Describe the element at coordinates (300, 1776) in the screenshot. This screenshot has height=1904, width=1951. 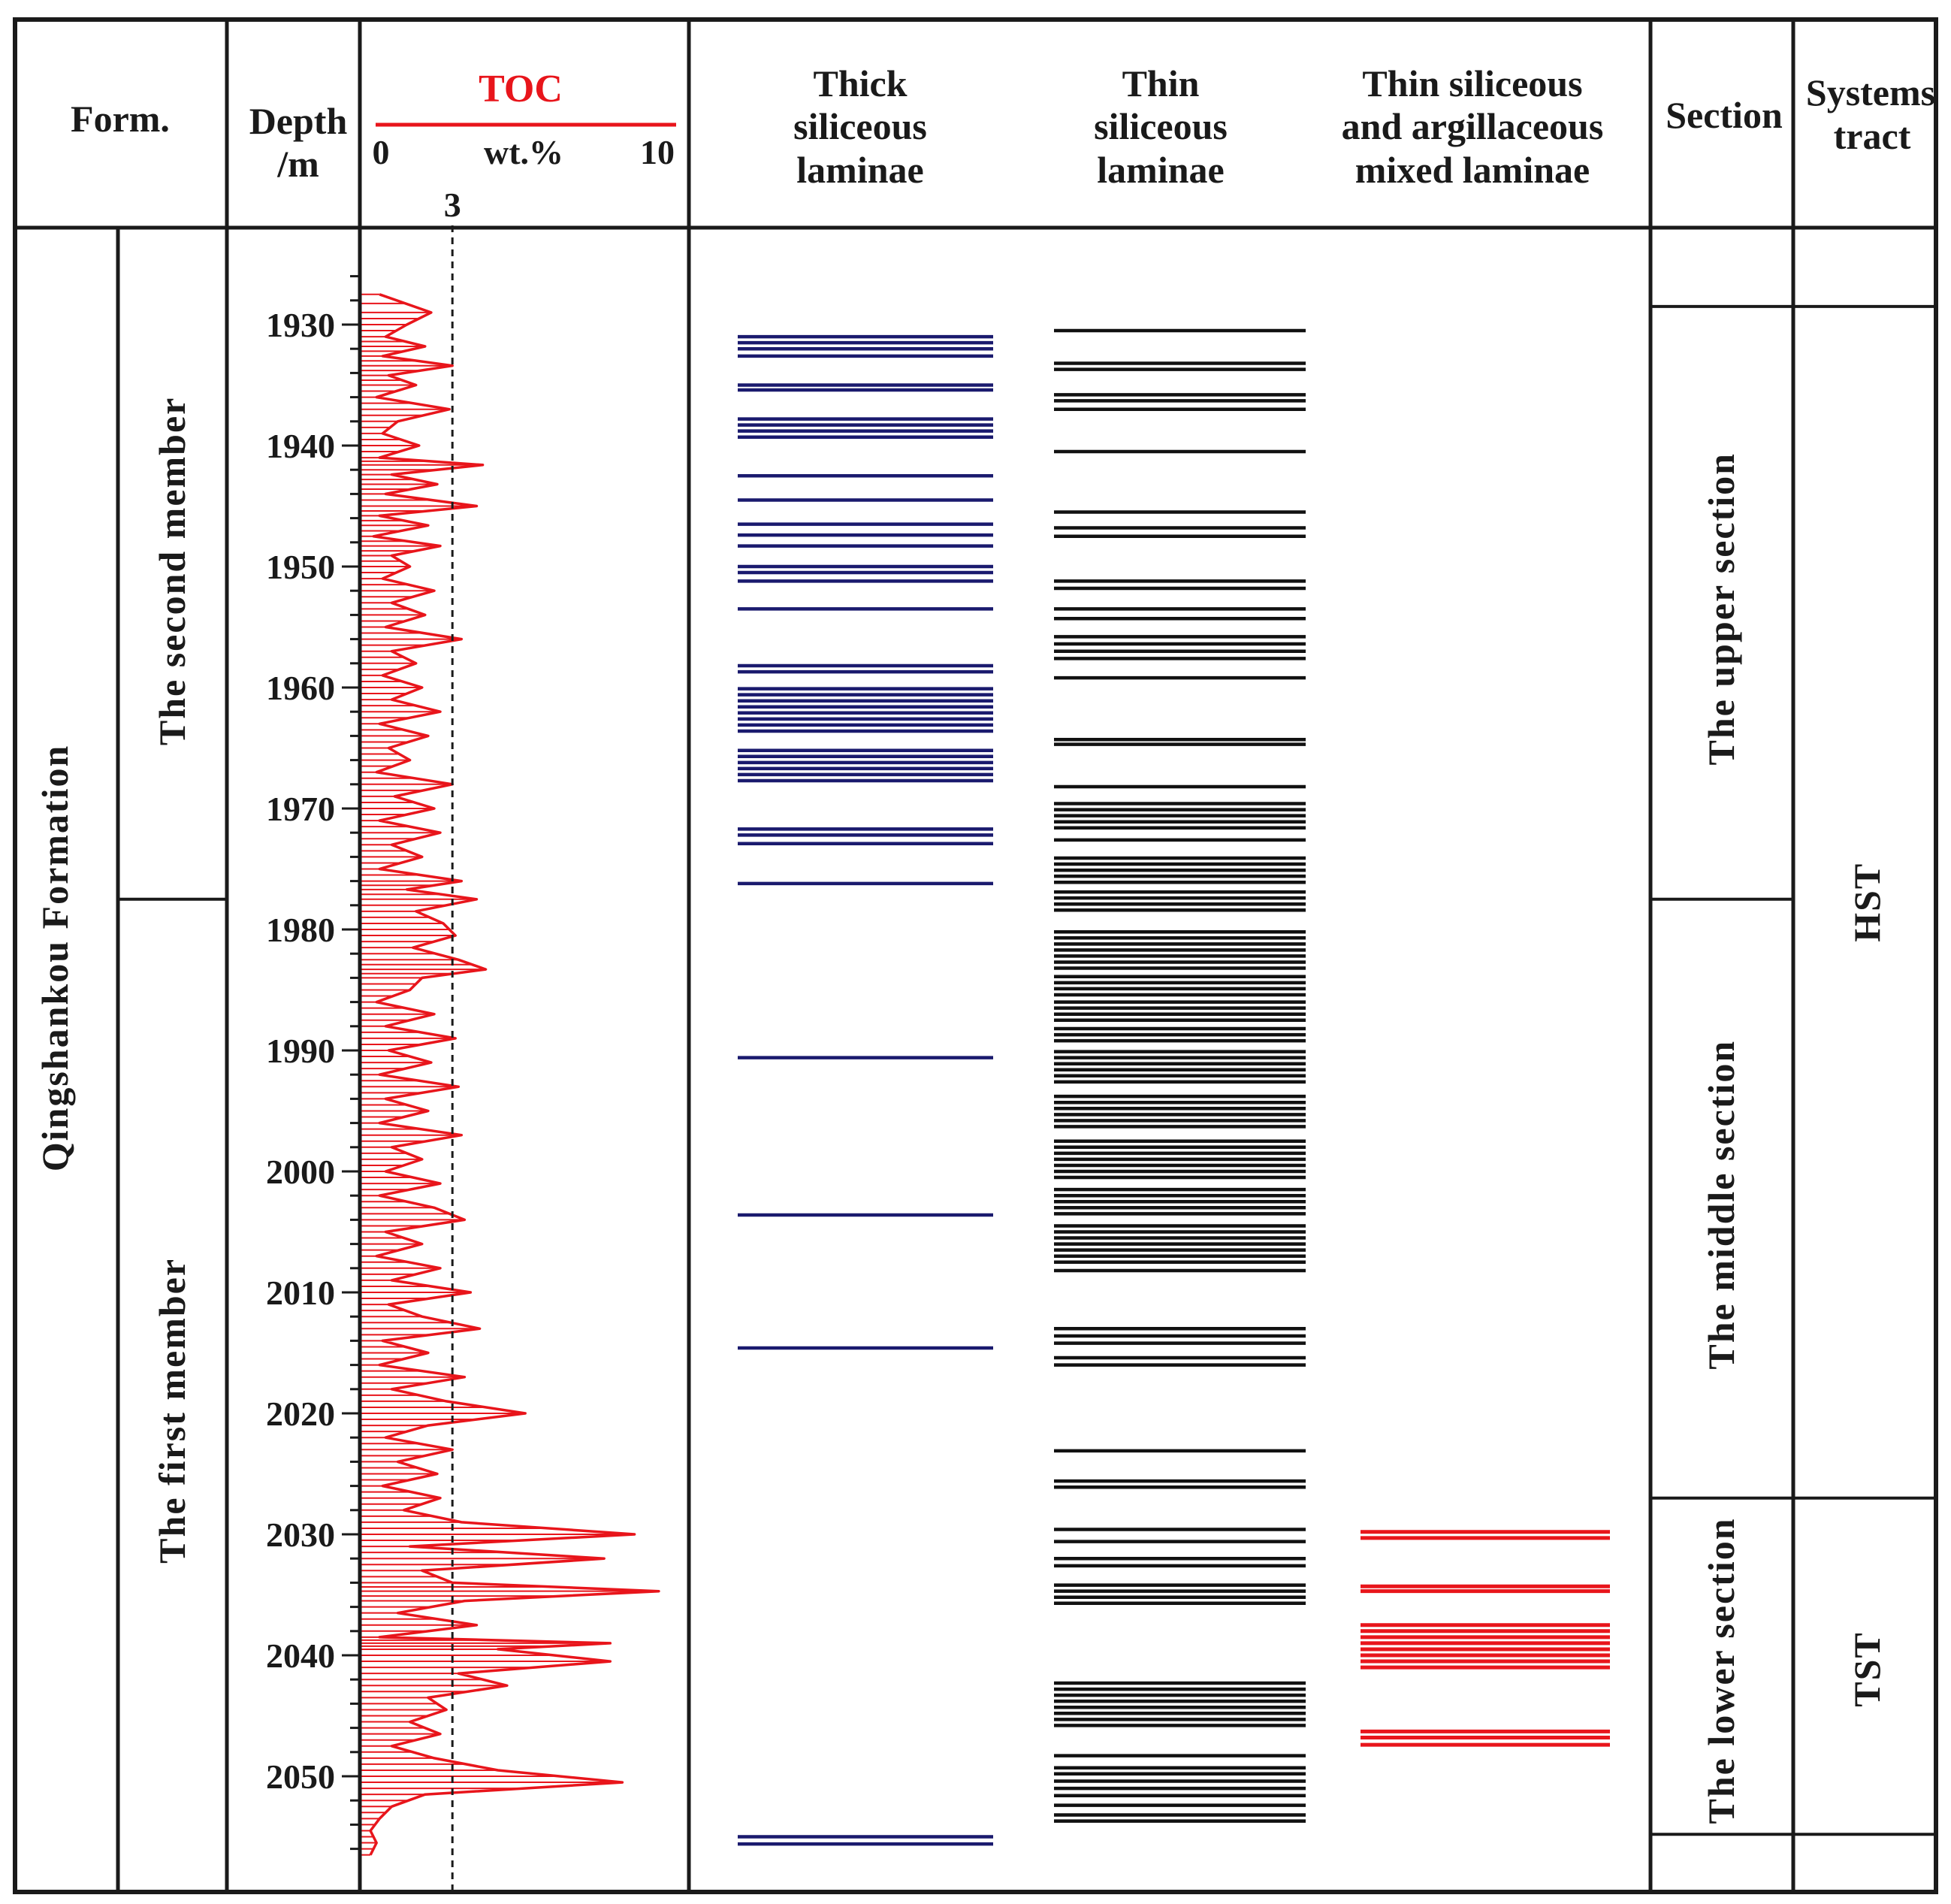
I see `depth-tick-label: 2050` at that location.